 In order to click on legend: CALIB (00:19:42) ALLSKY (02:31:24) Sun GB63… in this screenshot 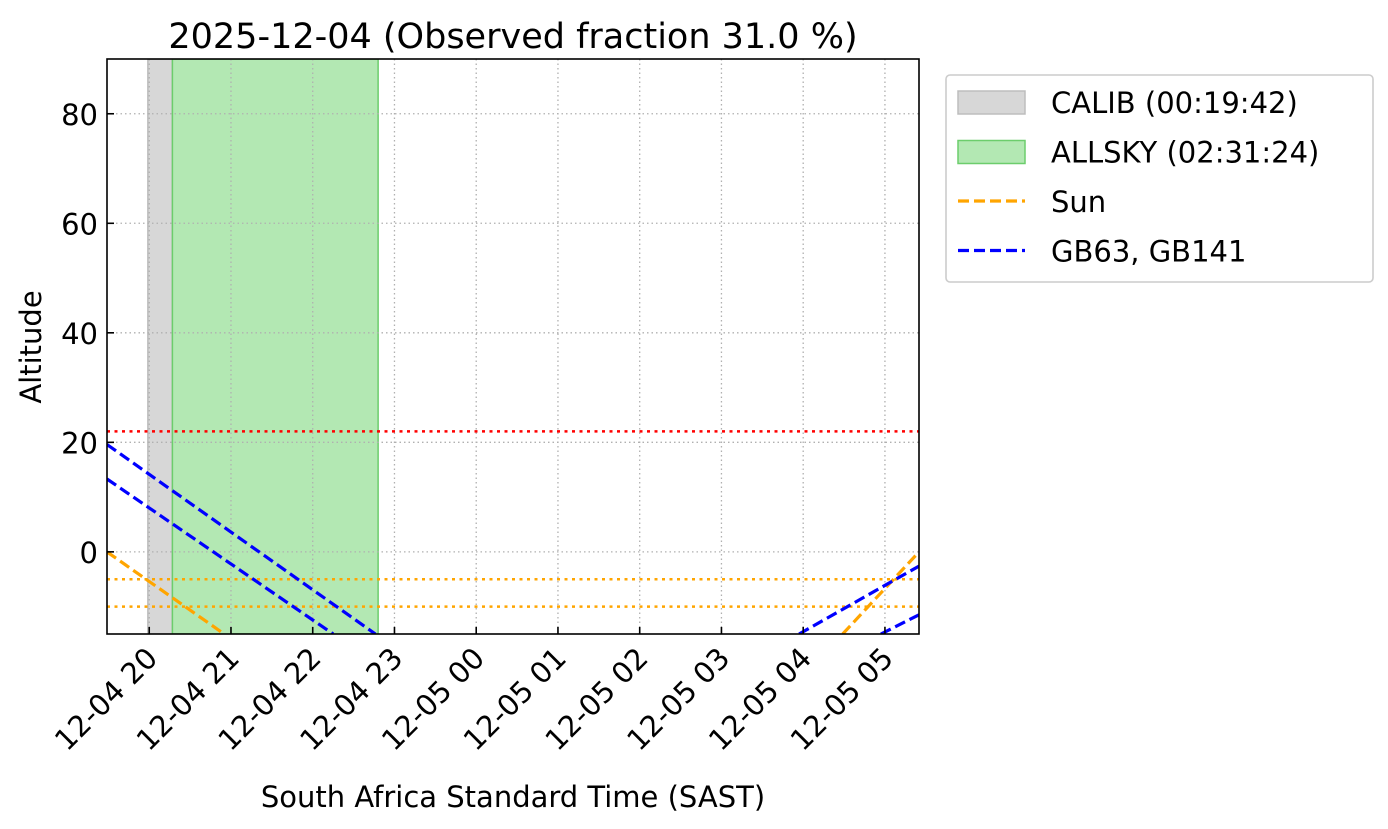, I will do `click(1159, 178)`.